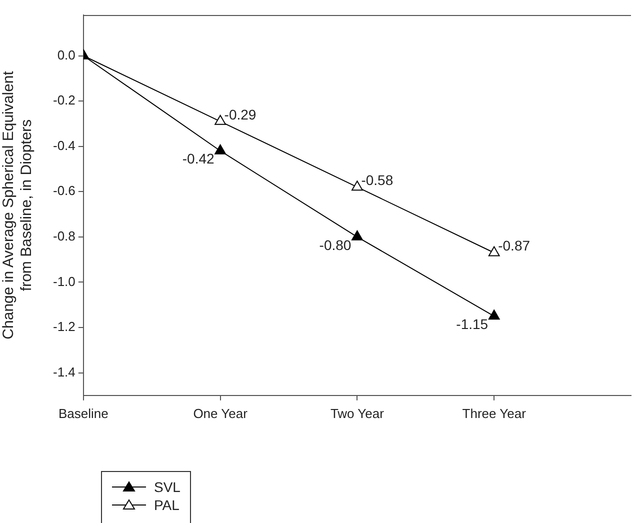 This screenshot has width=638, height=523. Describe the element at coordinates (64, 236) in the screenshot. I see `y-tick-label: -0.8` at that location.